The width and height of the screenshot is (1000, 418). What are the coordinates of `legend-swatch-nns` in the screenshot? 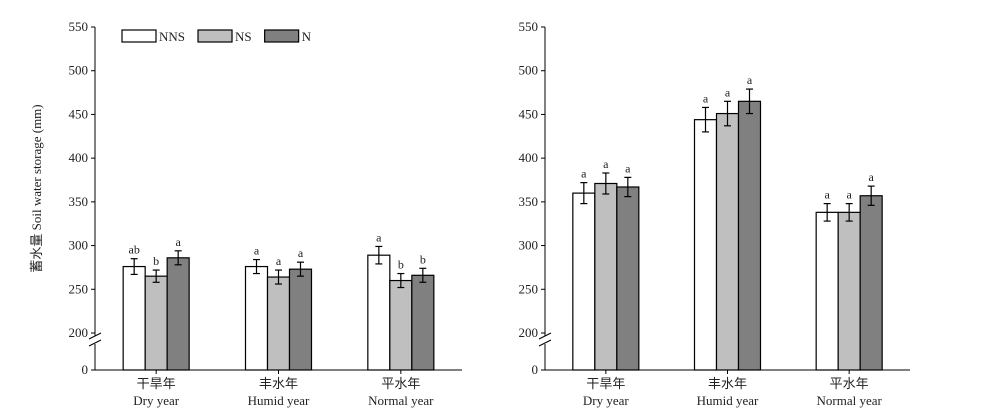 It's located at (139, 36).